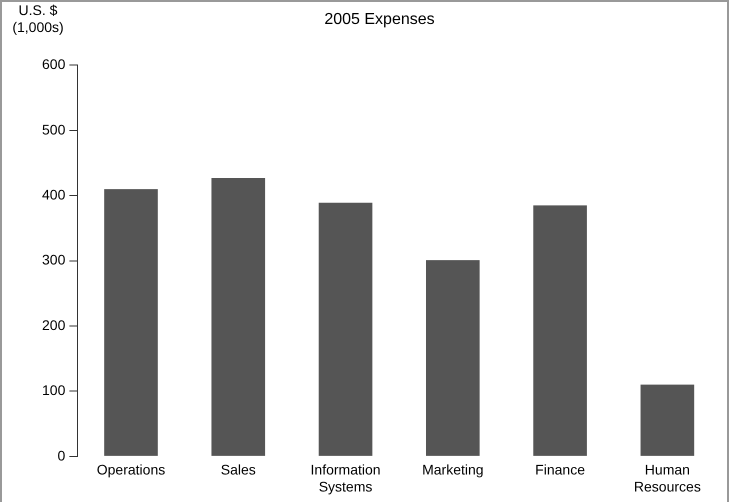 The image size is (729, 502). Describe the element at coordinates (62, 455) in the screenshot. I see `y-tick-label: 0` at that location.